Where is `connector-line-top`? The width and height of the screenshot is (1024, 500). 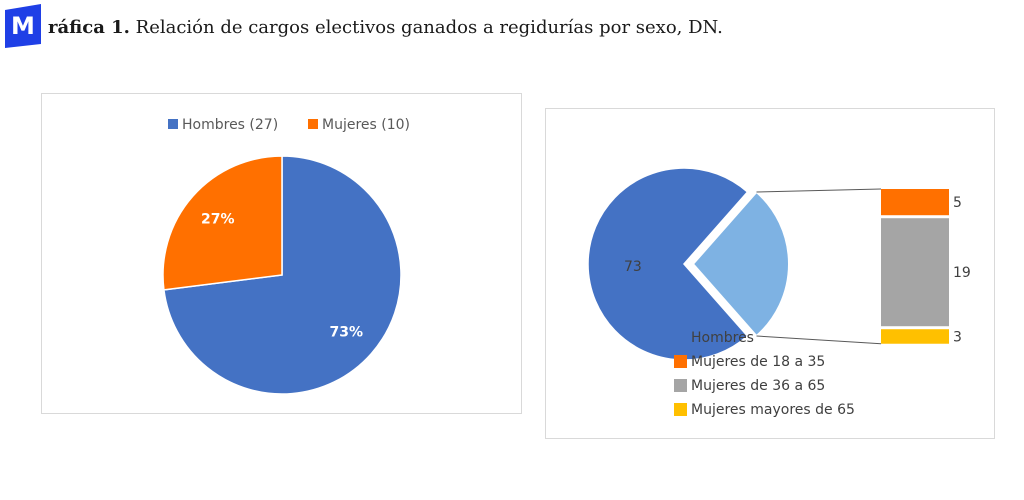
connector-line-top is located at coordinates (819, 190).